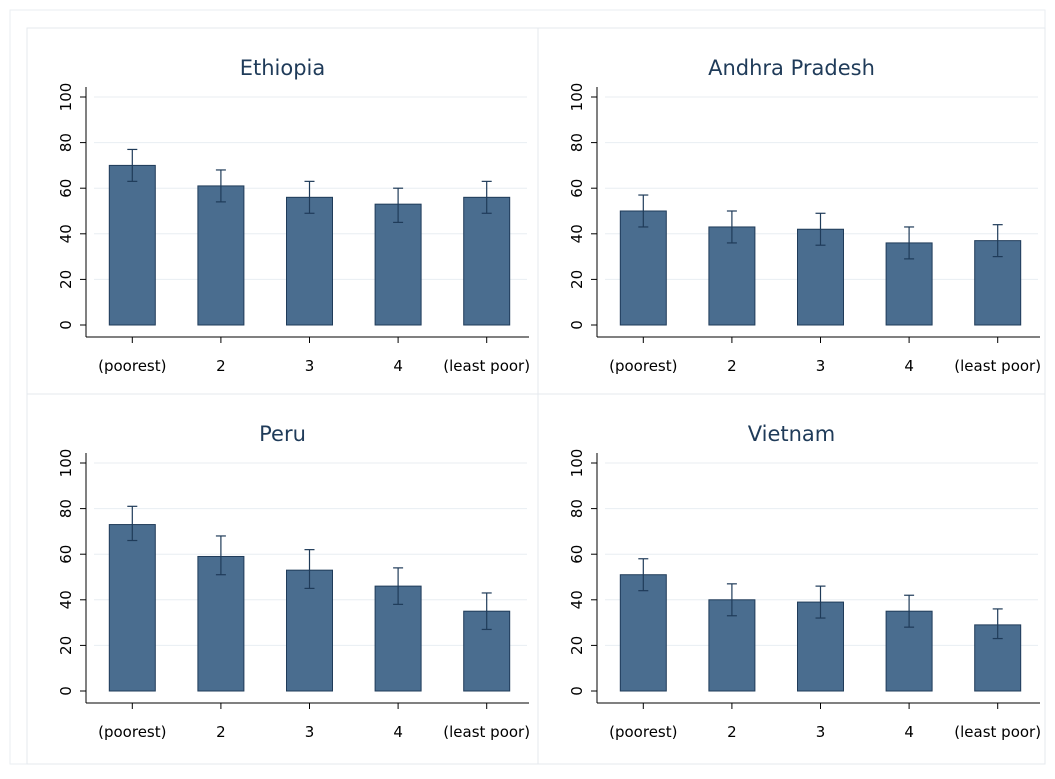  What do you see at coordinates (791, 68) in the screenshot?
I see `panel-title: Andhra Pradesh` at bounding box center [791, 68].